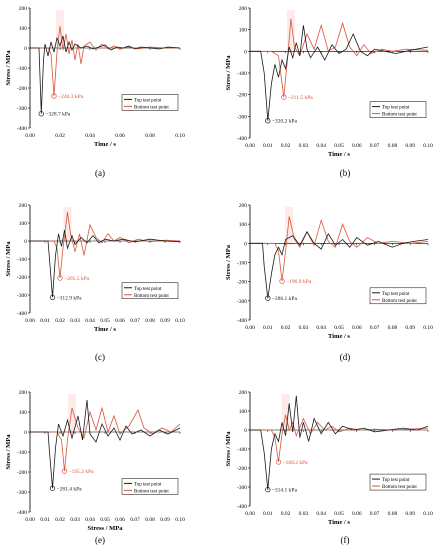  I want to click on panel-label: (e), so click(100, 540).